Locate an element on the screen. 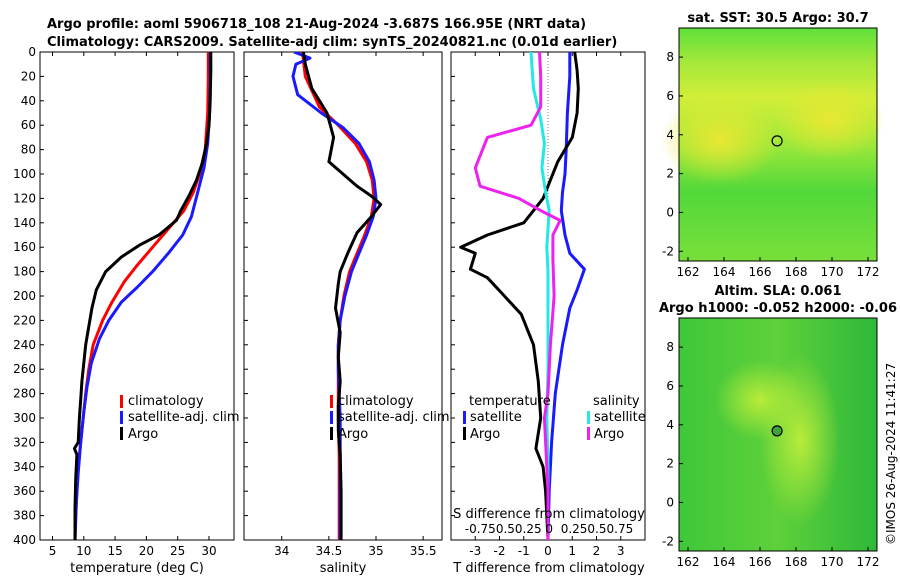 The image size is (900, 580). sla-map-title: Altim. SLA: 0.061 is located at coordinates (778, 291).